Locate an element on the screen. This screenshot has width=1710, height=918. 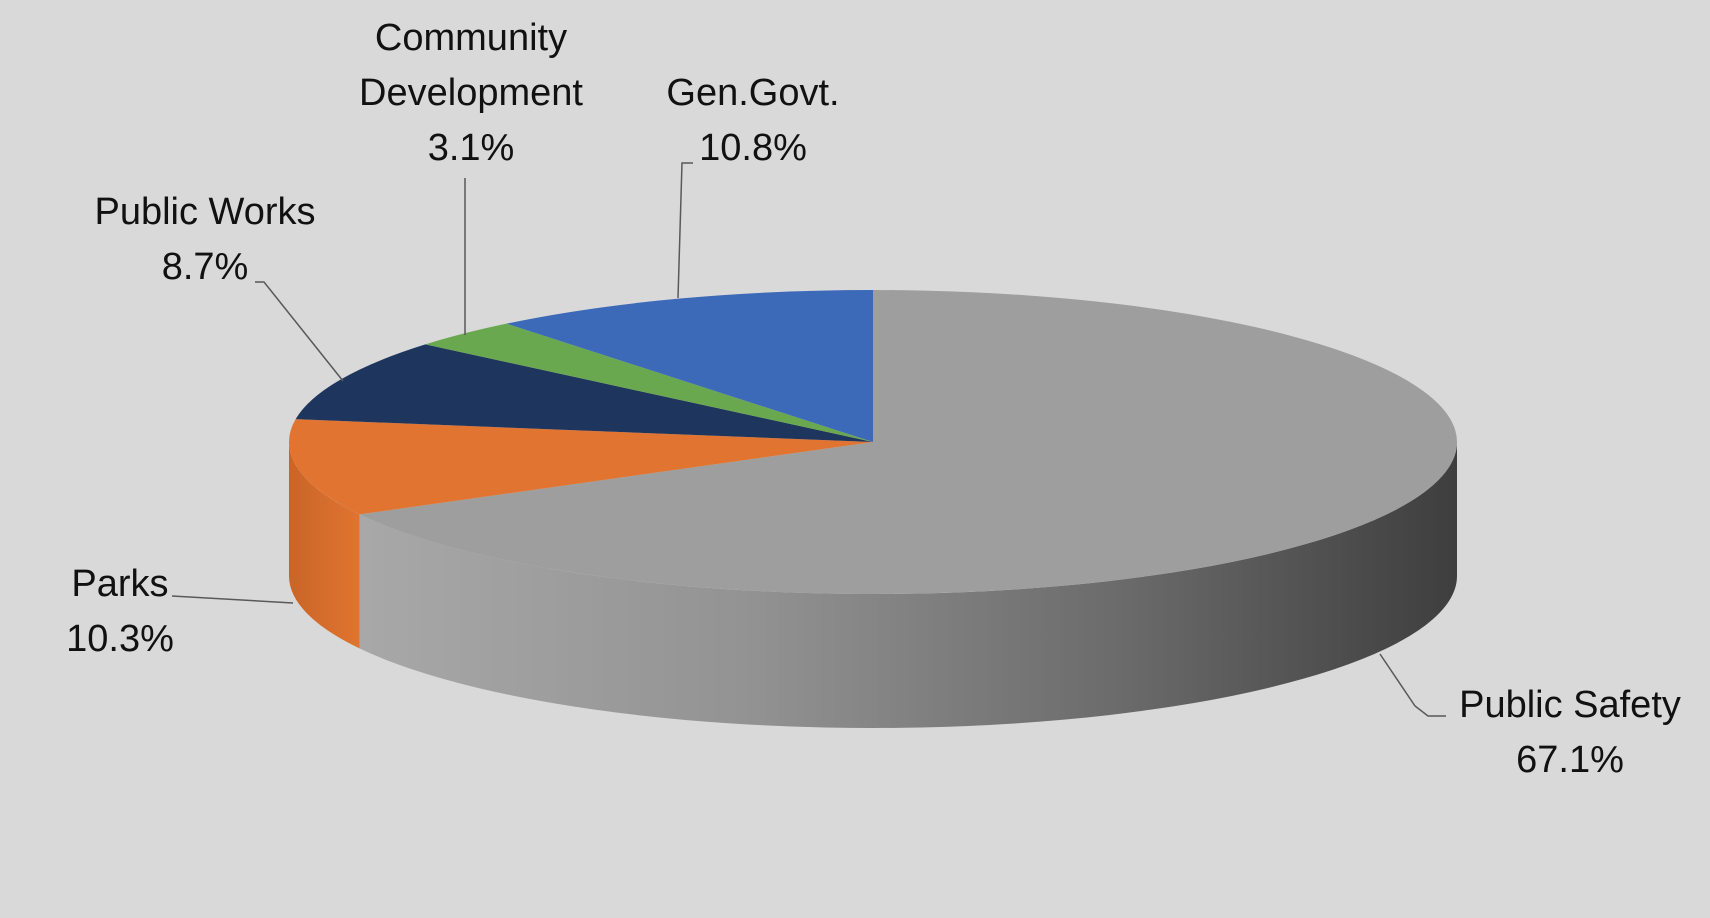
slice-name-label: Parks is located at coordinates (119, 584).